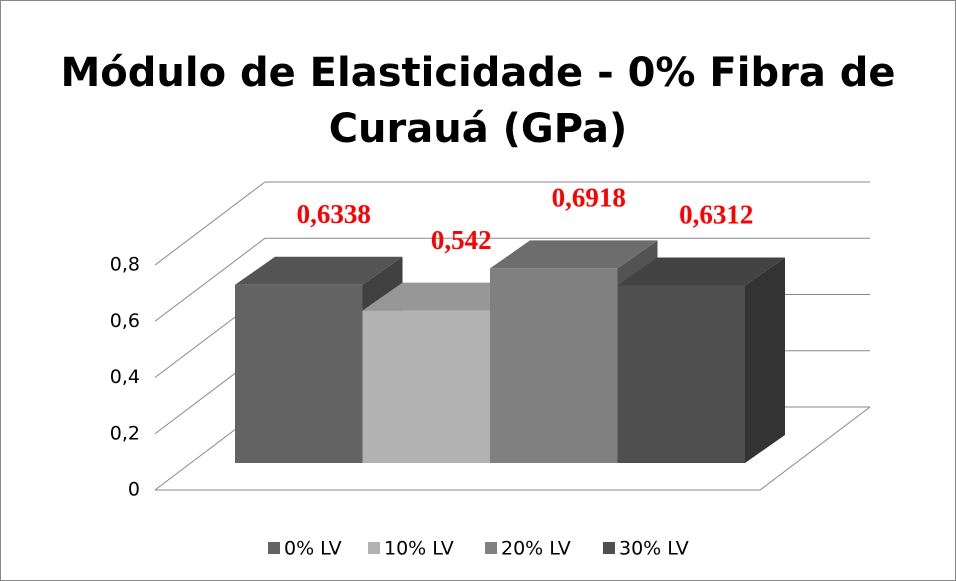 The width and height of the screenshot is (956, 581). I want to click on value-label: 0,6918, so click(589, 198).